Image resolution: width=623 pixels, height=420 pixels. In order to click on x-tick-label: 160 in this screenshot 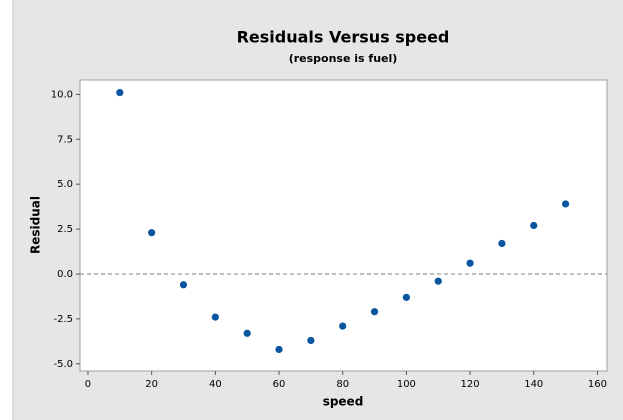, I will do `click(597, 384)`.